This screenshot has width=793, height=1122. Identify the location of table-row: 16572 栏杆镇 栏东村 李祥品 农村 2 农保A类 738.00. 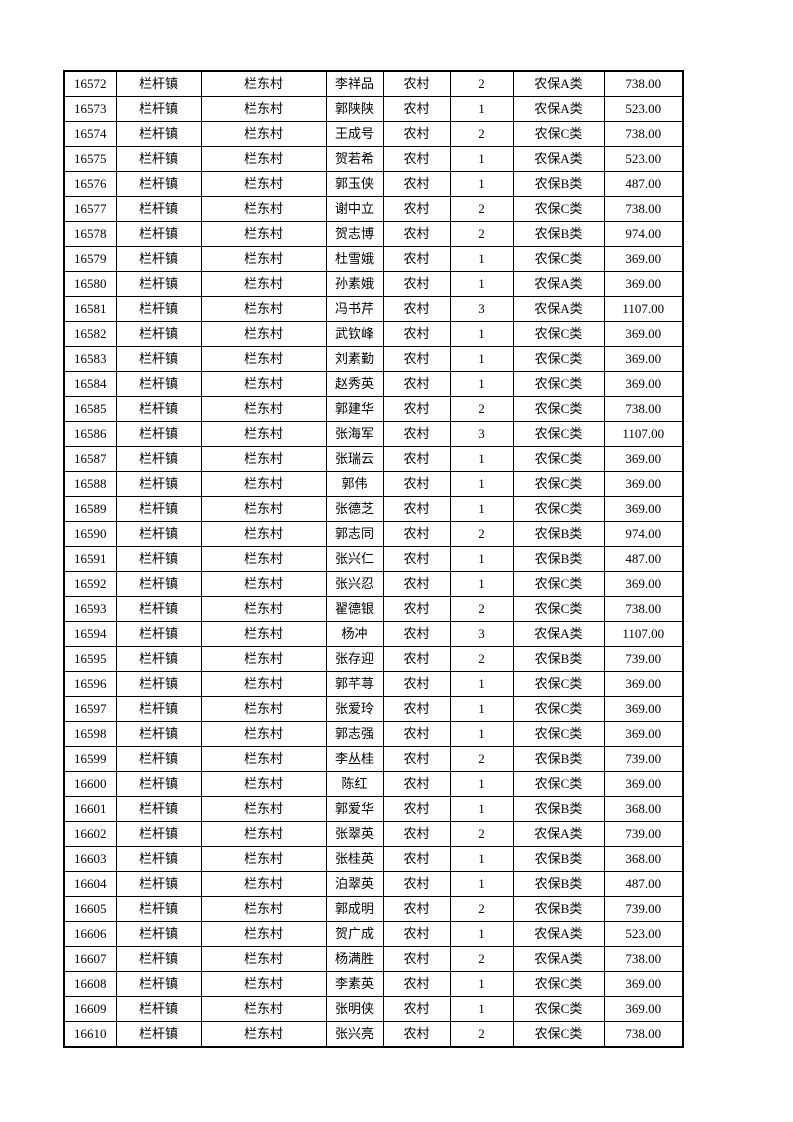
(373, 83).